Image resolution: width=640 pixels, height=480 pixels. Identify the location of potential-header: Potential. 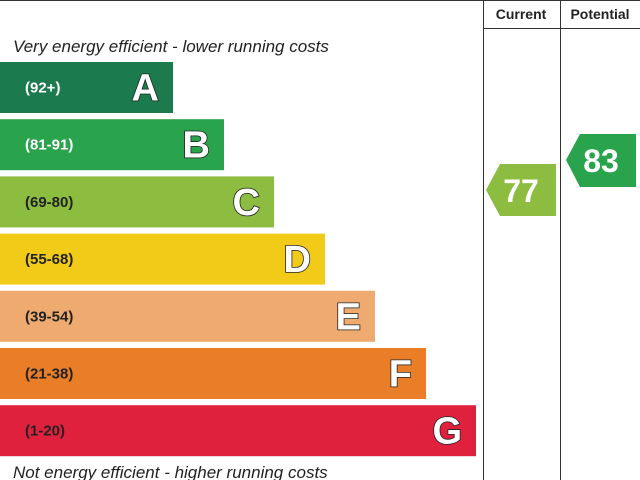
(599, 14).